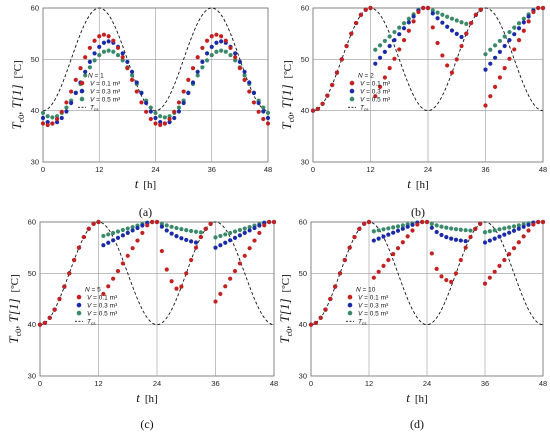 The width and height of the screenshot is (550, 436). Describe the element at coordinates (82, 99) in the screenshot. I see `legend-swatch-V05` at that location.